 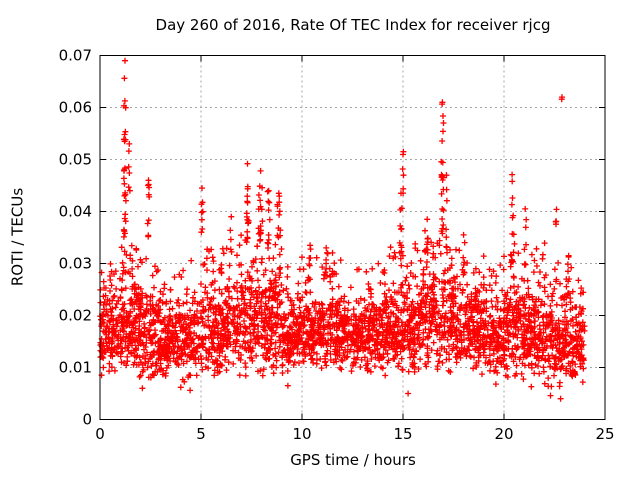 What do you see at coordinates (402, 434) in the screenshot?
I see `x-tick-label: 15` at bounding box center [402, 434].